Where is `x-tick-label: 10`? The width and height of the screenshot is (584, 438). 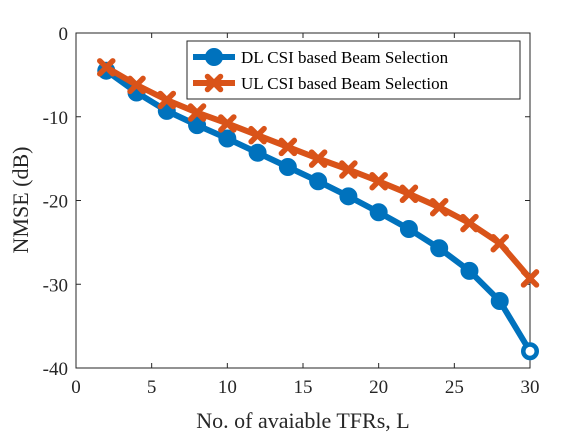 x-tick-label: 10 is located at coordinates (227, 387).